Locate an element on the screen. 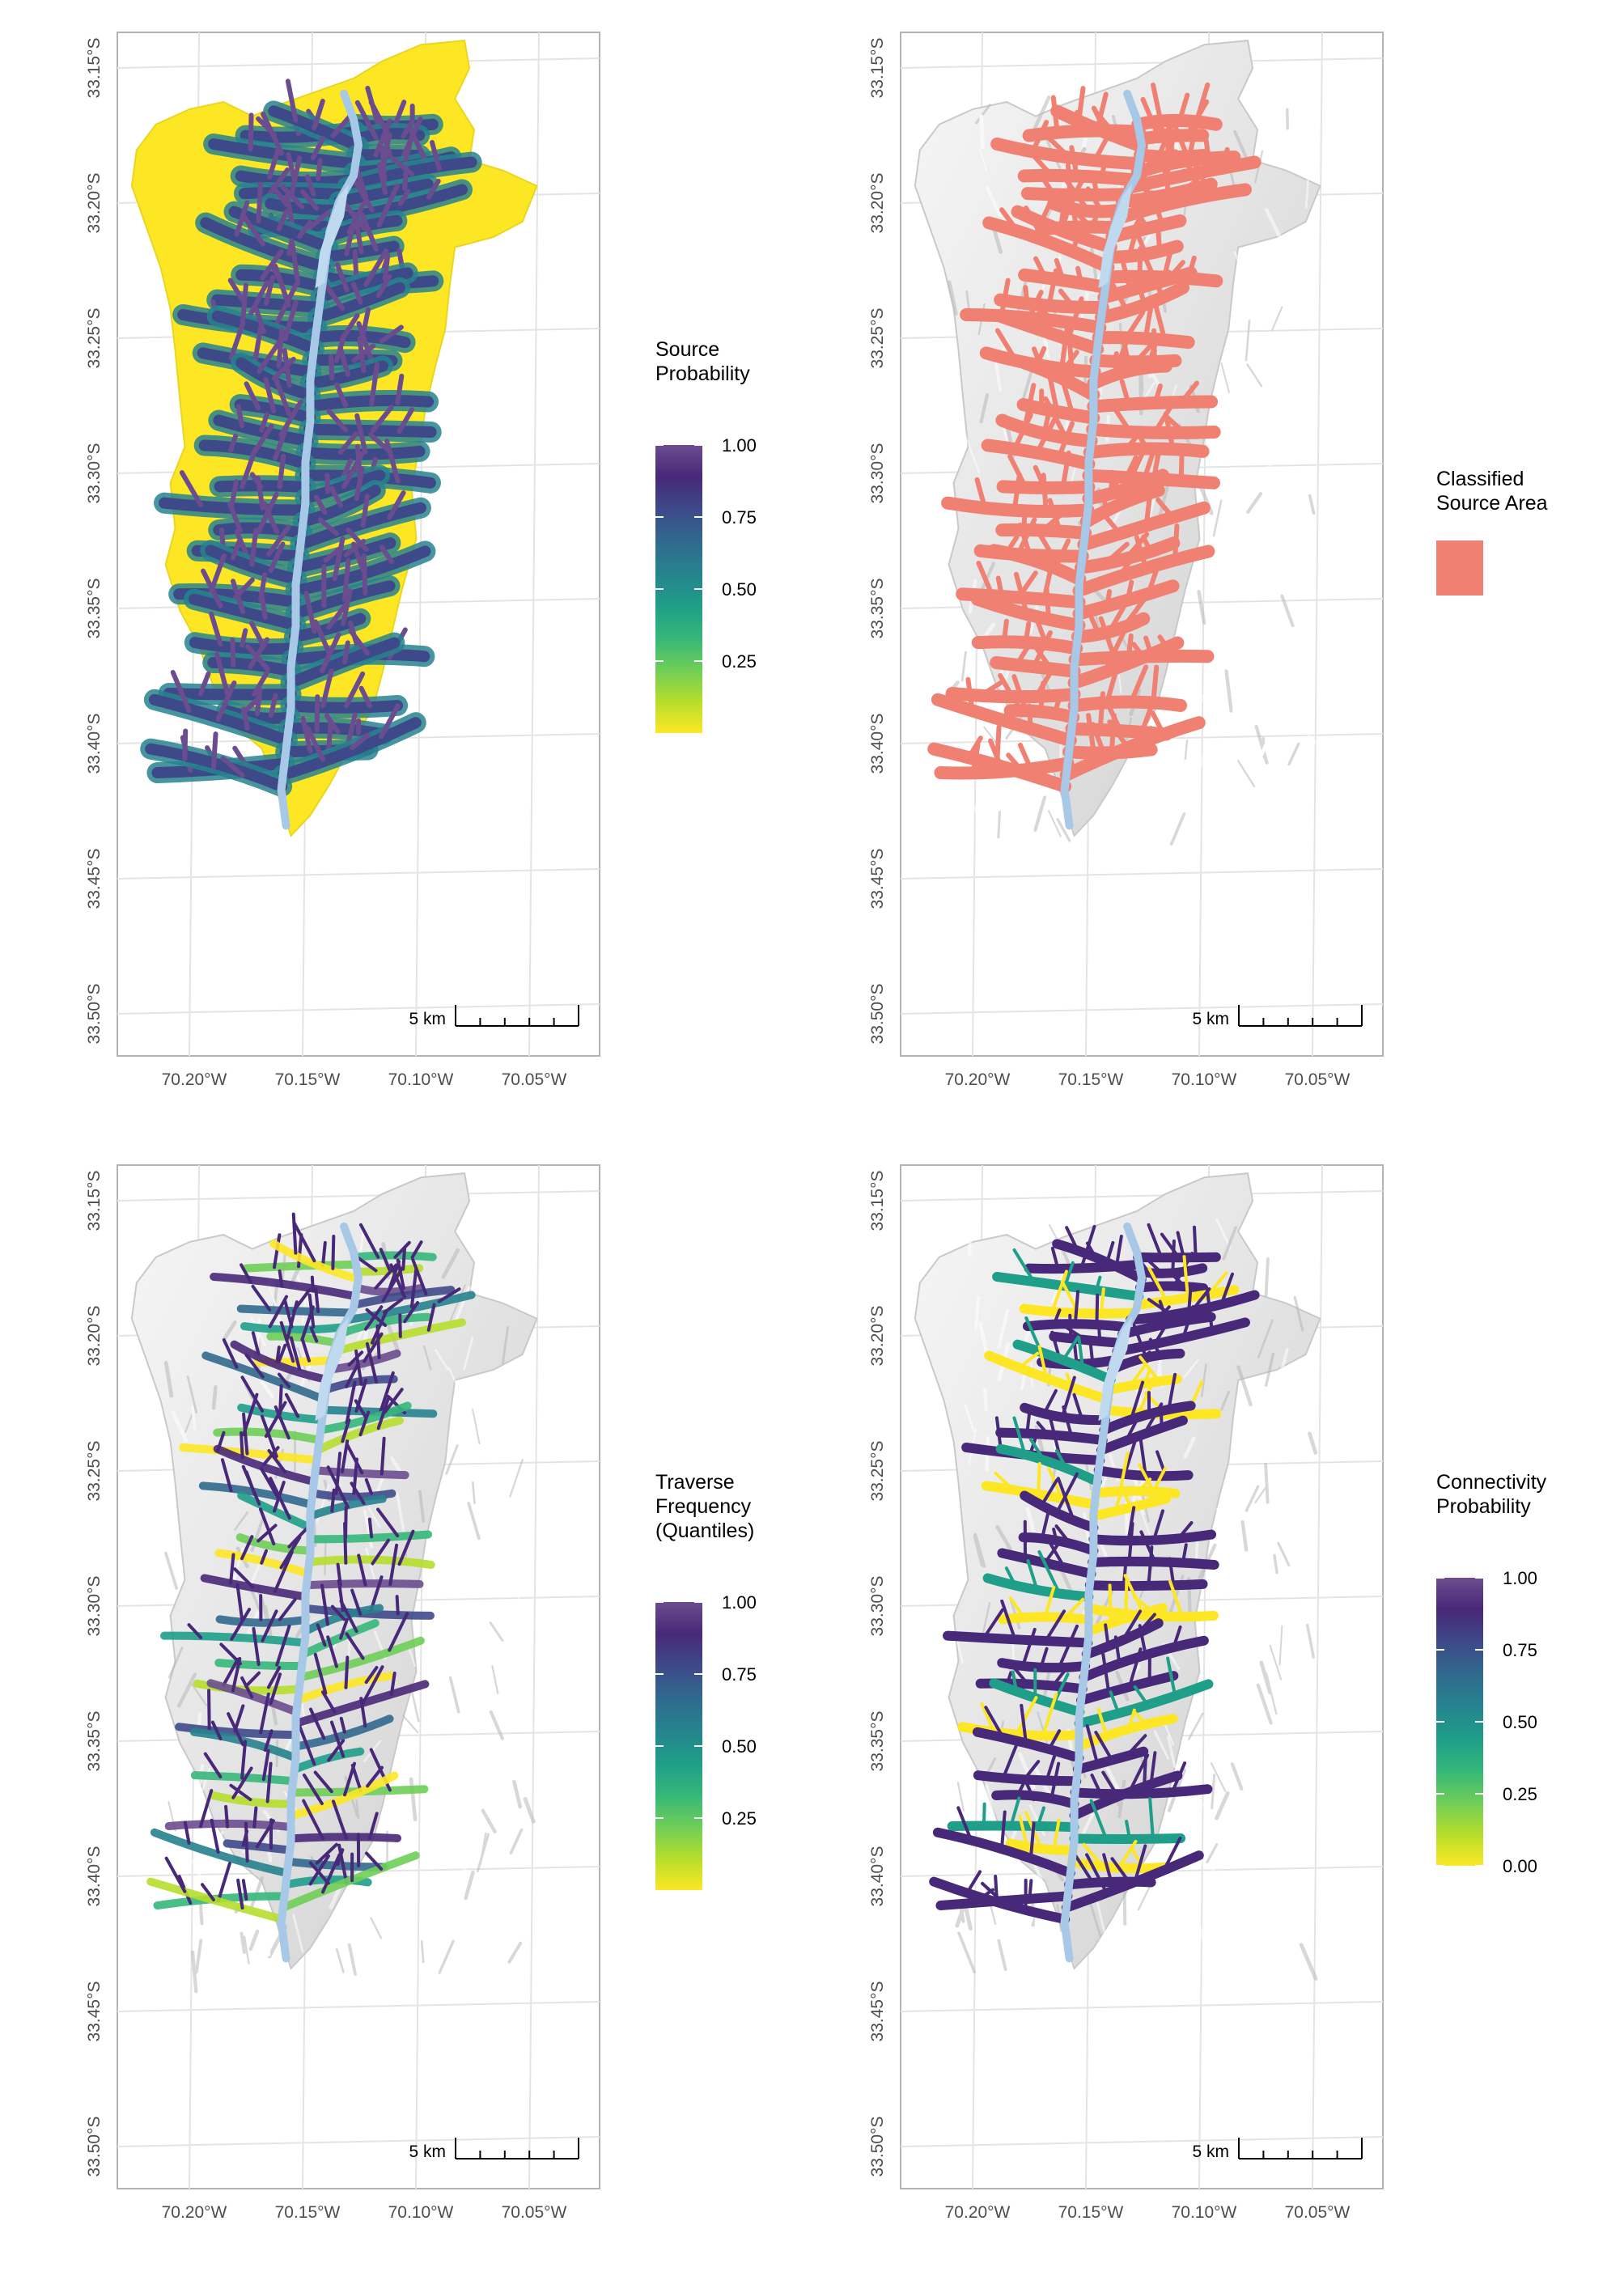 The height and width of the screenshot is (2293, 1624). legend-title: (Quantiles) is located at coordinates (704, 1530).